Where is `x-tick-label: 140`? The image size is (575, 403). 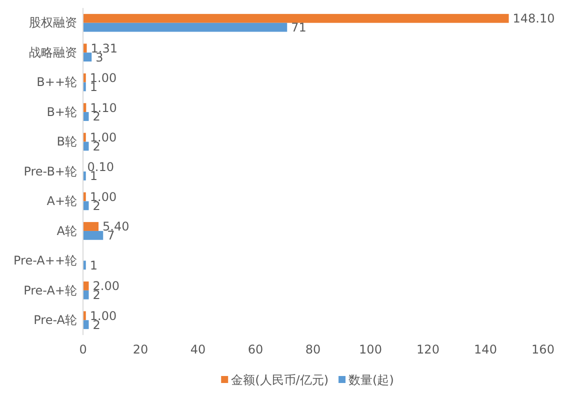
x-tick-label: 140 is located at coordinates (485, 349).